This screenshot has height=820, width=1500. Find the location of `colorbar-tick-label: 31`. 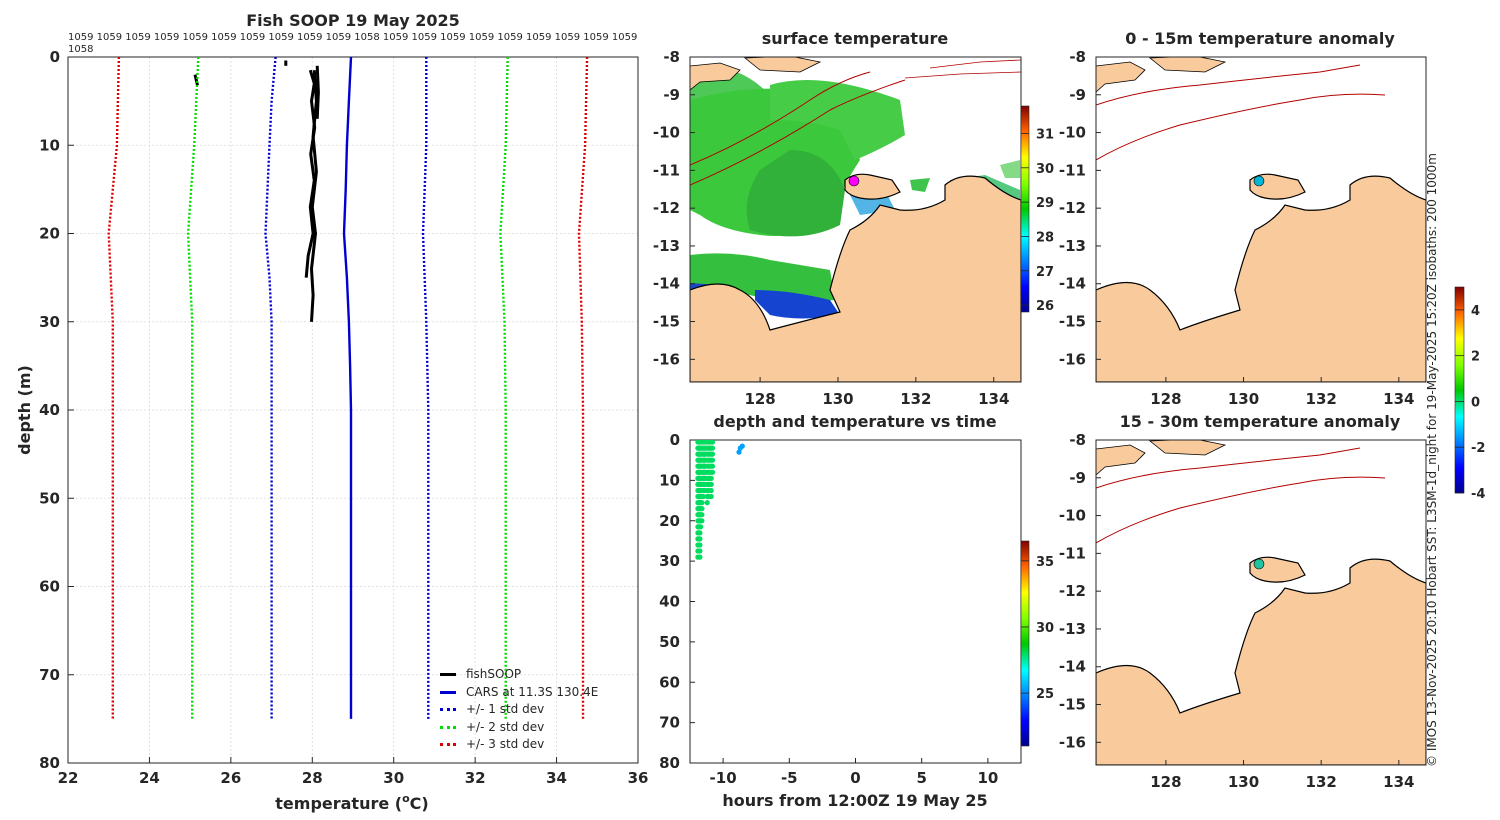

colorbar-tick-label: 31 is located at coordinates (1045, 134).